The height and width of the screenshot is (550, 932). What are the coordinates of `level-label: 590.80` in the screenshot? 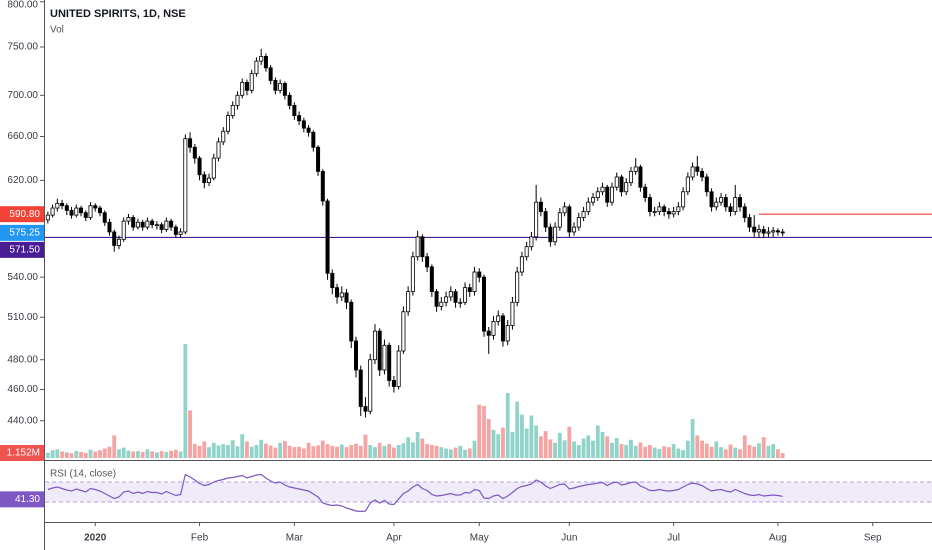 It's located at (24, 214).